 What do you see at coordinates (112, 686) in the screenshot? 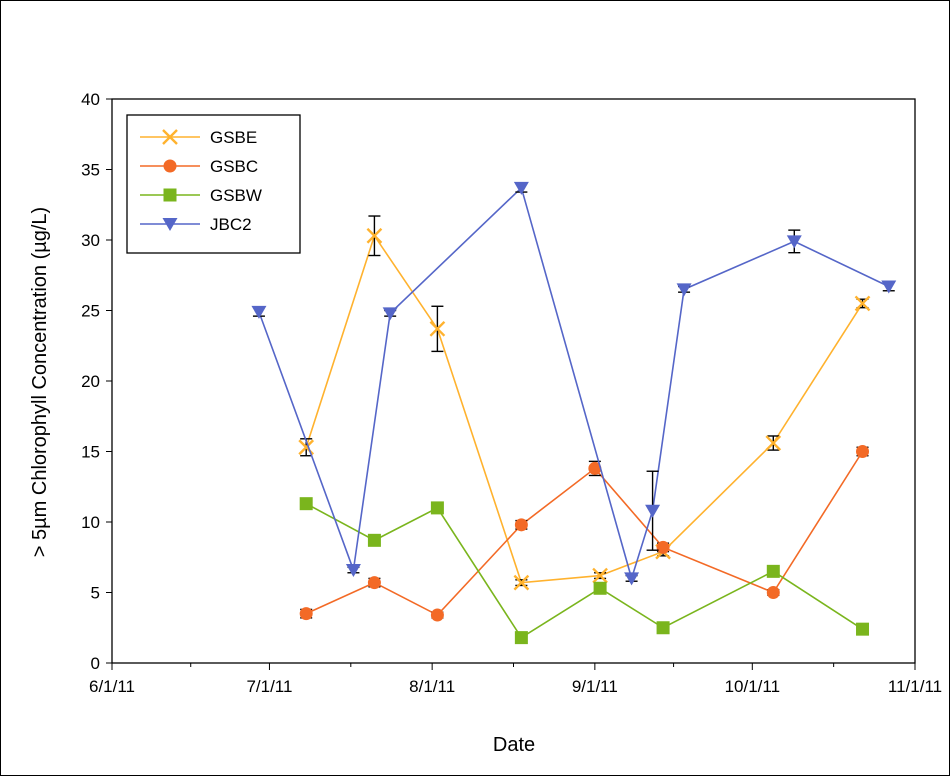
I see `x-tick-label: 6/1/11` at bounding box center [112, 686].